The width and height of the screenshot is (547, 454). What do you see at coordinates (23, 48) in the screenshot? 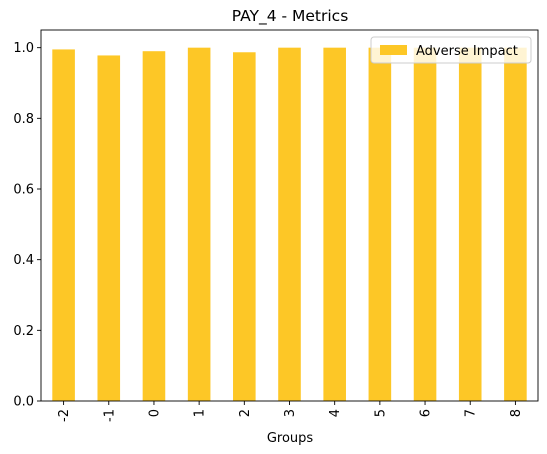
I see `y-tick-label: 1.0` at bounding box center [23, 48].